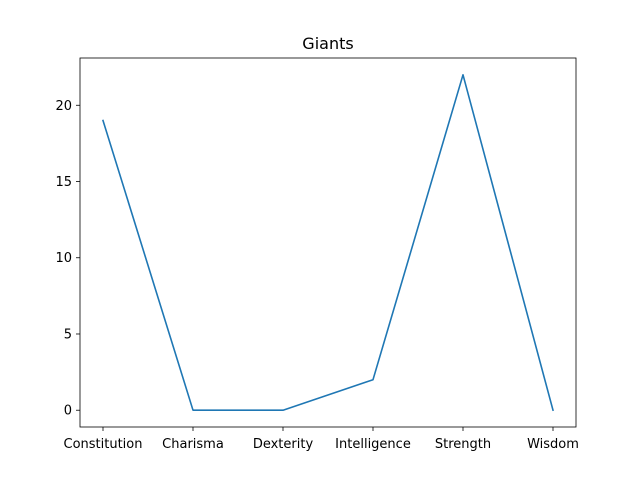  Describe the element at coordinates (283, 444) in the screenshot. I see `x-tick-label: Dexterity` at that location.